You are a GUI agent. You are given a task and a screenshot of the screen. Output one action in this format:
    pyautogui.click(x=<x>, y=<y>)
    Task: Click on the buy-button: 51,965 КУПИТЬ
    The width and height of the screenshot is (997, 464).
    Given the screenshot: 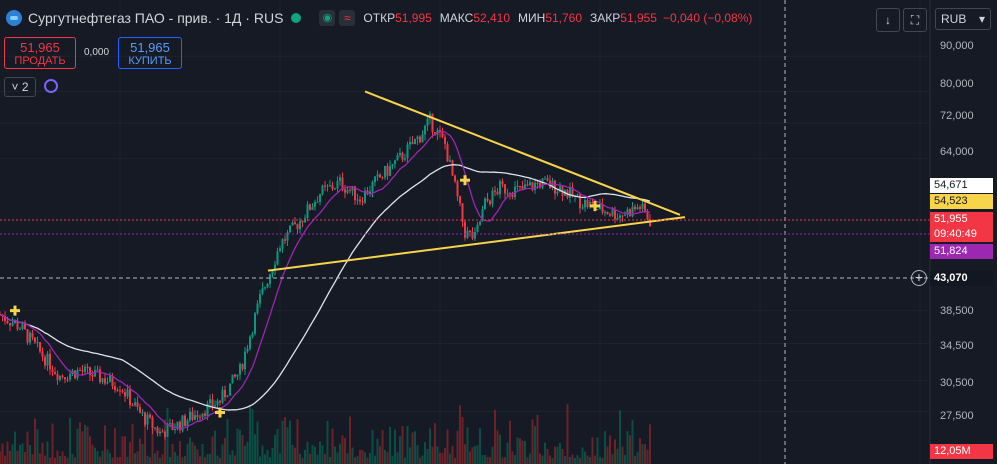 What is the action you would take?
    pyautogui.click(x=150, y=53)
    